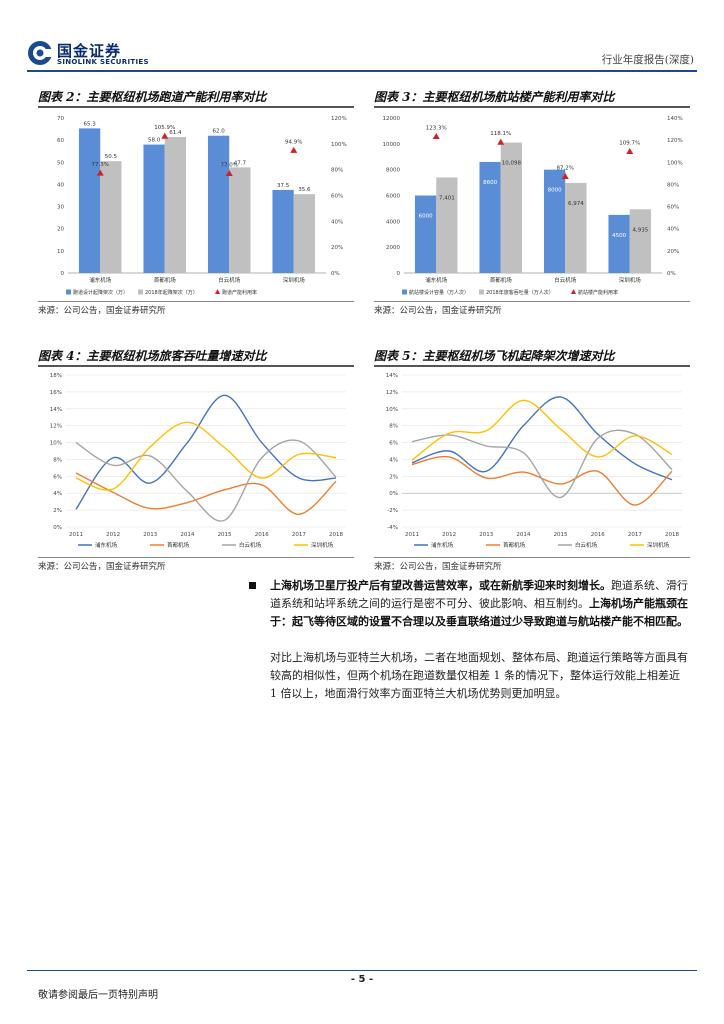 This screenshot has width=724, height=1024. What do you see at coordinates (393, 427) in the screenshot?
I see `y-tick-label: 8%` at bounding box center [393, 427].